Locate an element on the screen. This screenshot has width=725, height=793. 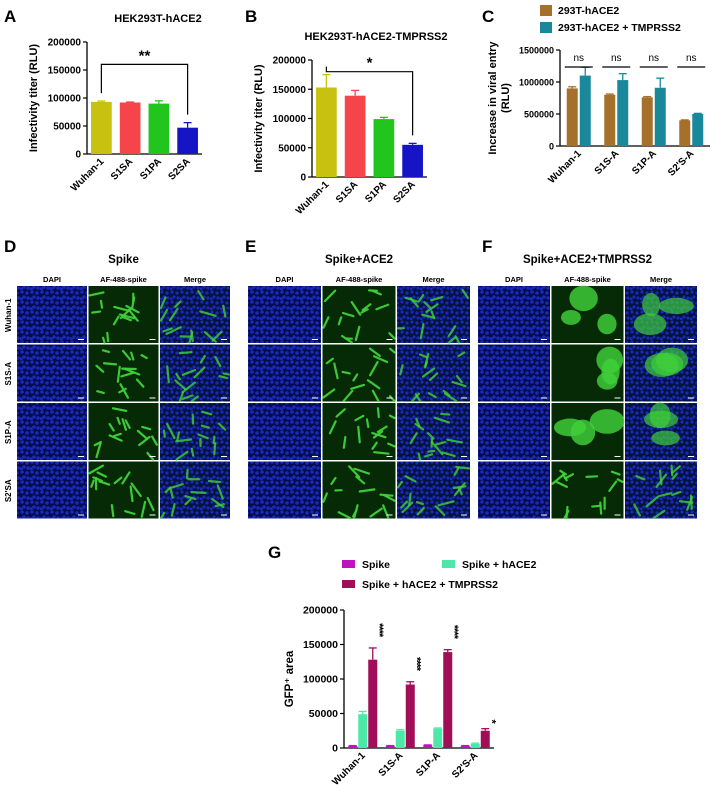
panel-label-g: G is located at coordinates (274, 552).